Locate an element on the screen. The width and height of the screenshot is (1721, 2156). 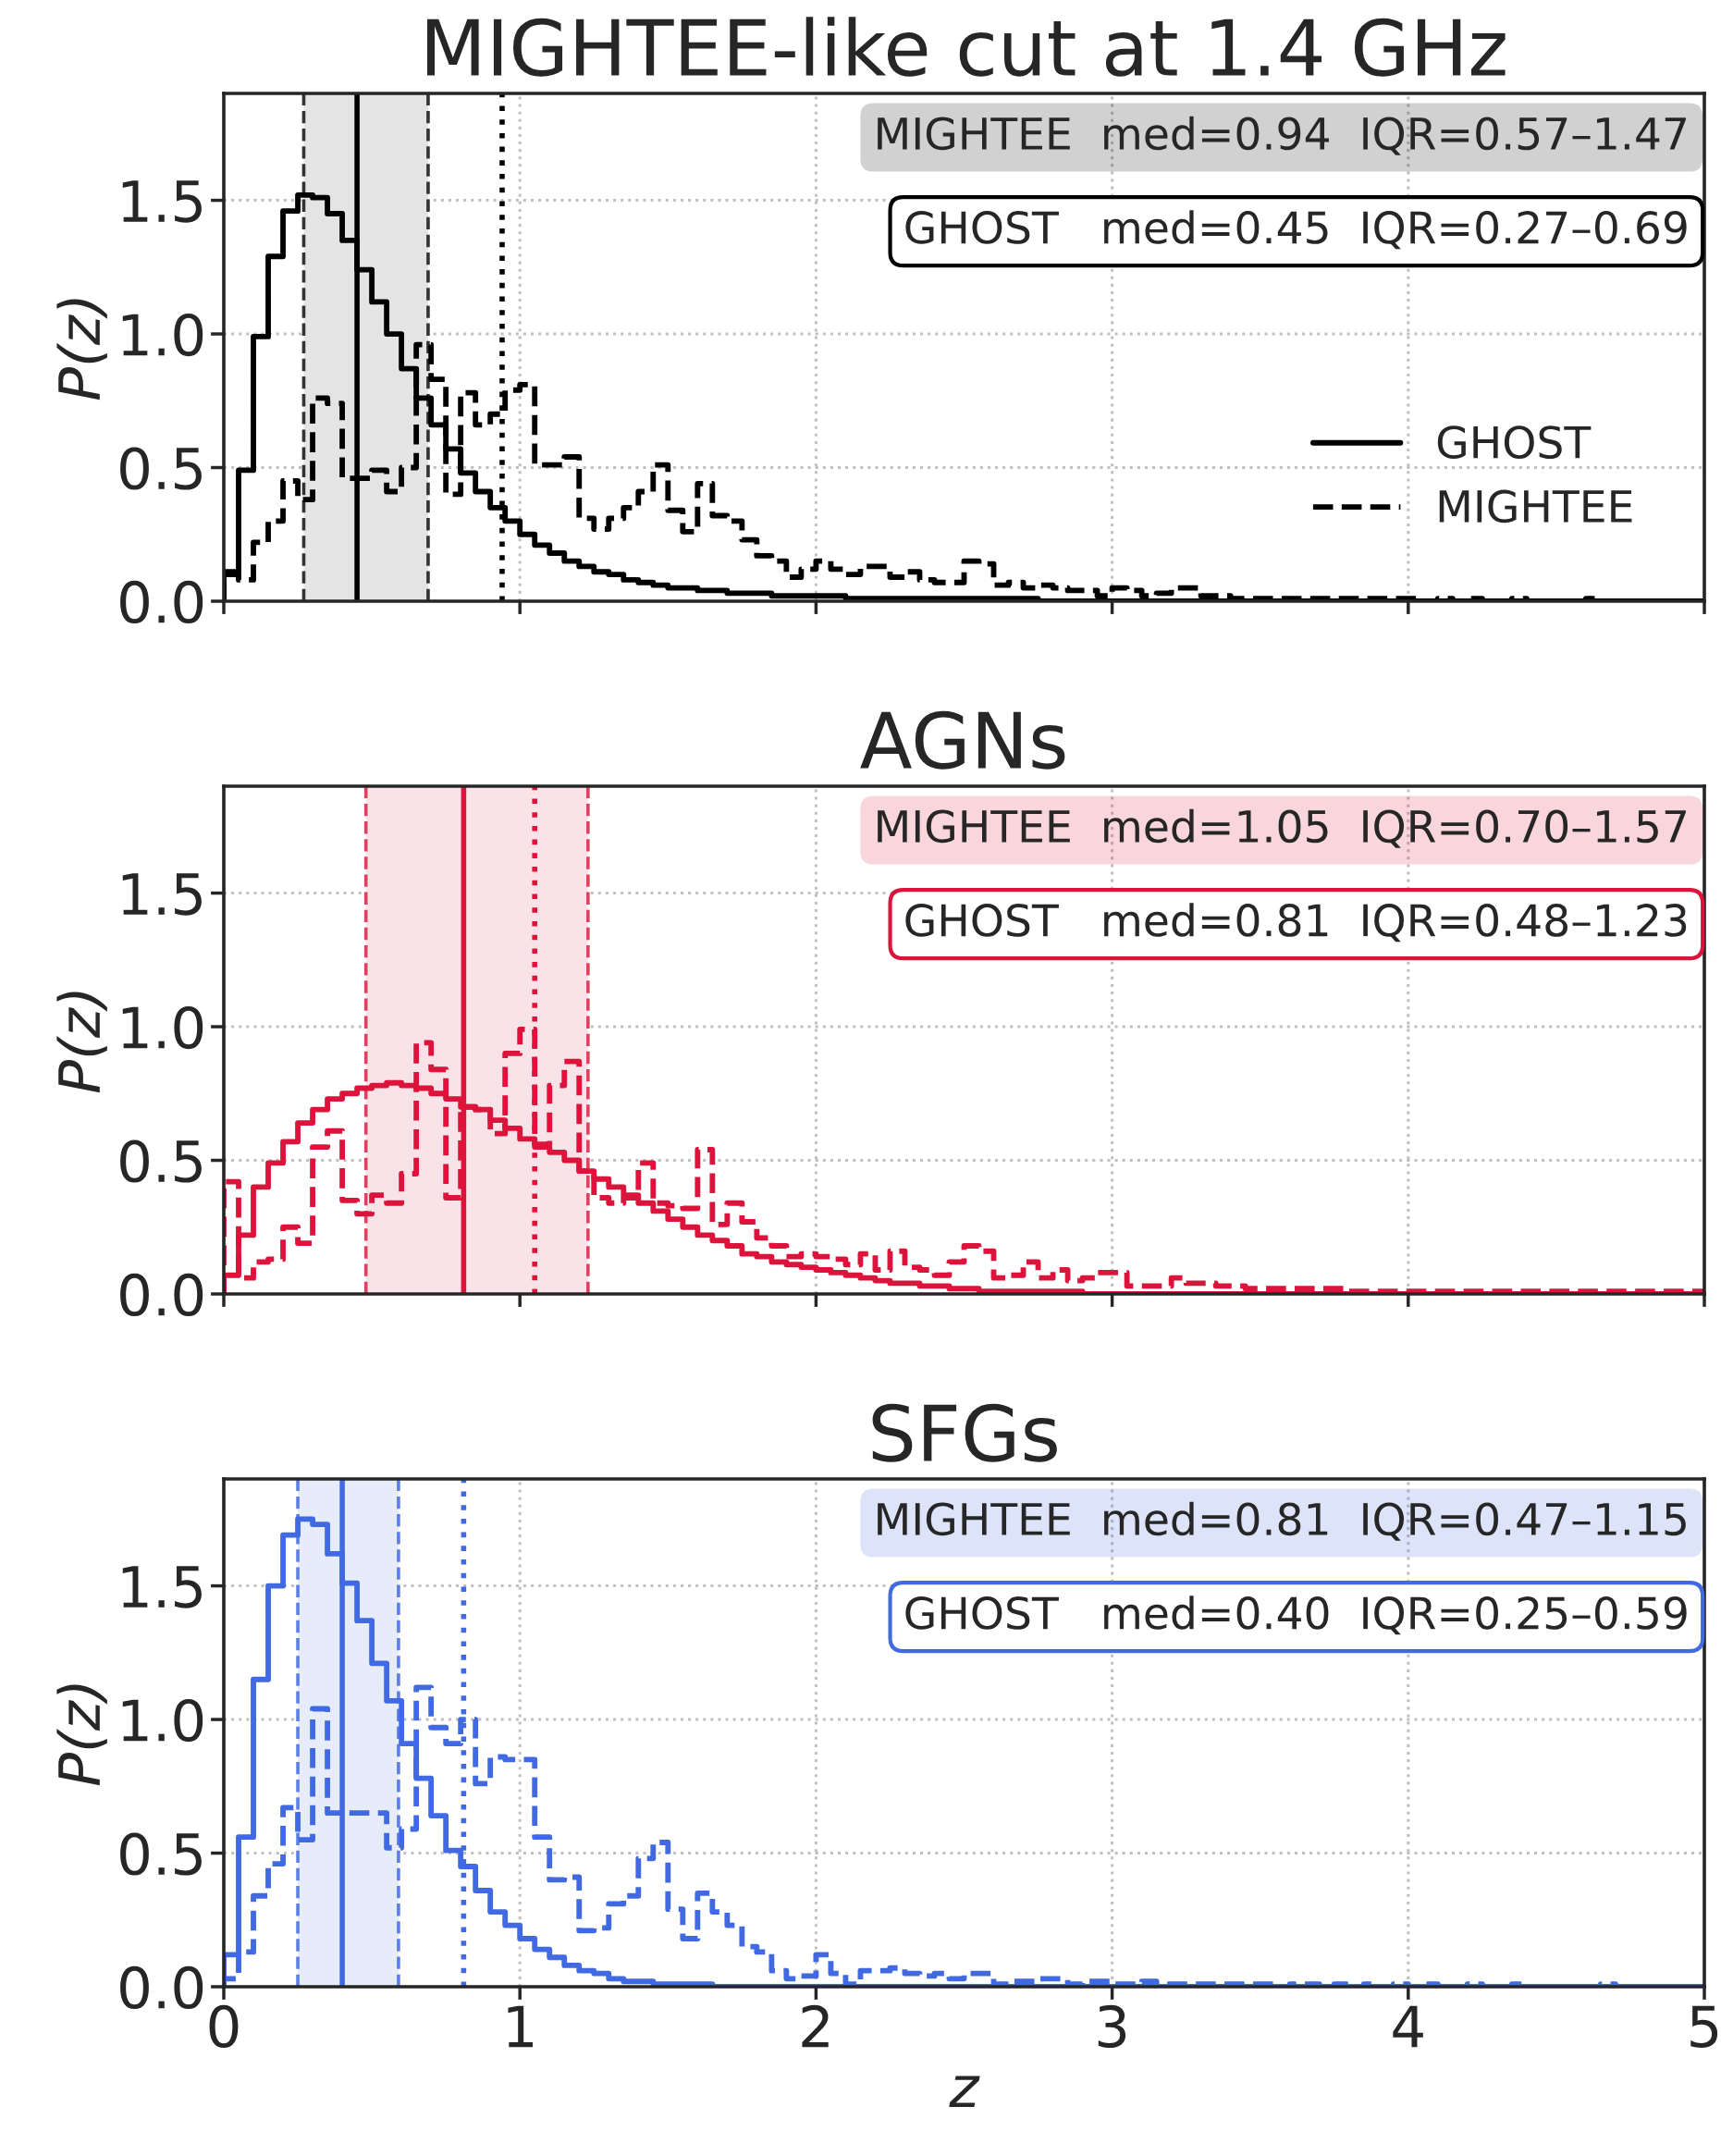
annotation: MIGHTEE med=1.05 IQR=0.70–1.57 is located at coordinates (1282, 828).